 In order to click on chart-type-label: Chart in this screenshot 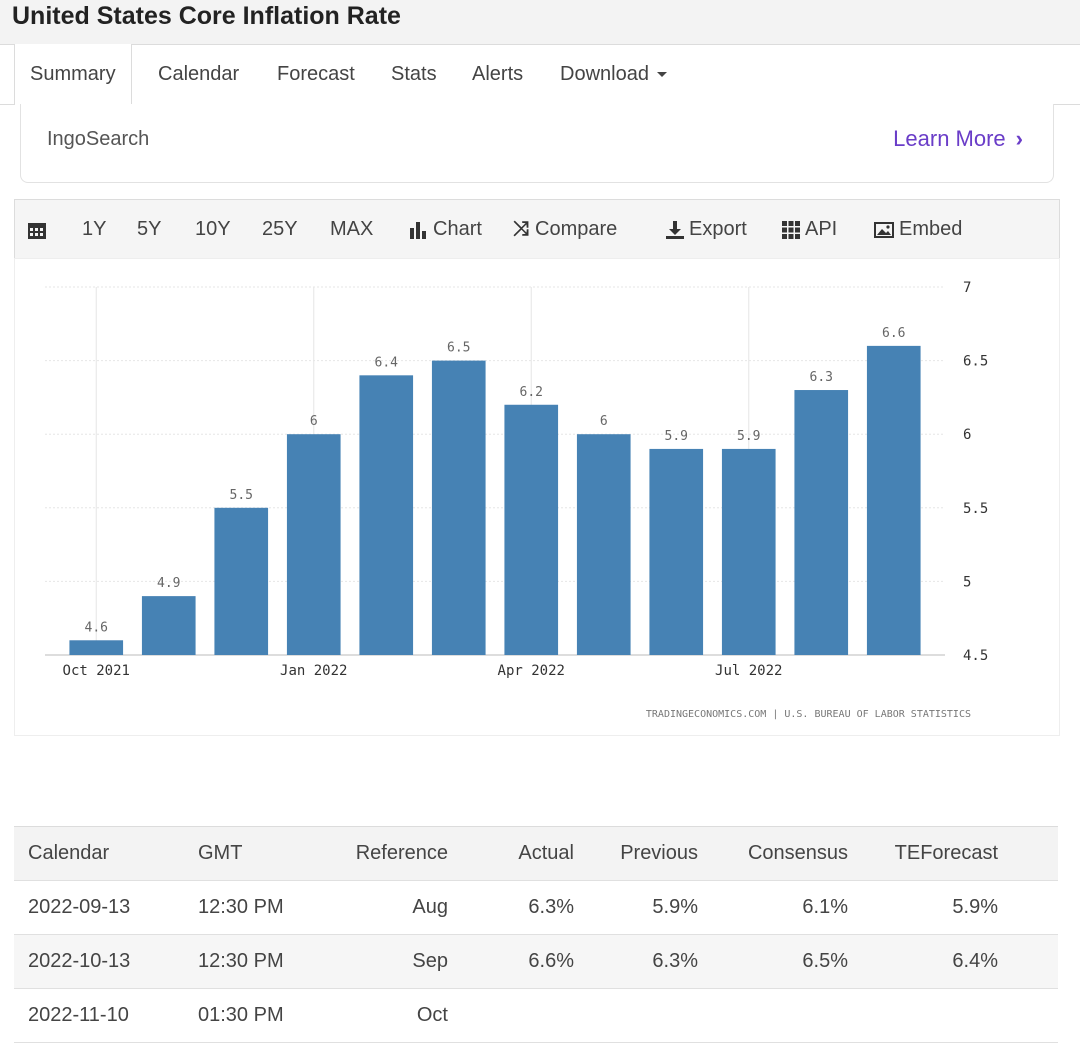, I will do `click(457, 229)`.